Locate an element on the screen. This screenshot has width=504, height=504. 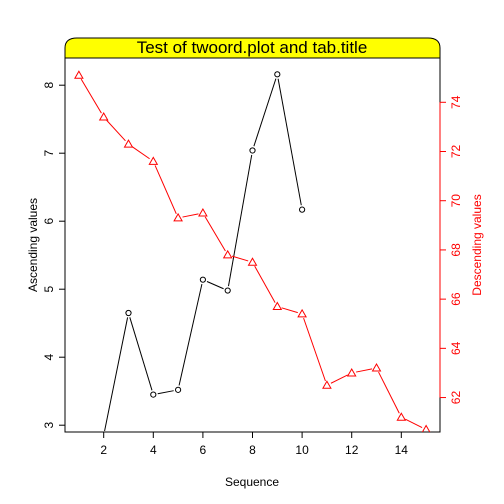
chart-title: Test of twoord.plot and tab.title is located at coordinates (252, 47).